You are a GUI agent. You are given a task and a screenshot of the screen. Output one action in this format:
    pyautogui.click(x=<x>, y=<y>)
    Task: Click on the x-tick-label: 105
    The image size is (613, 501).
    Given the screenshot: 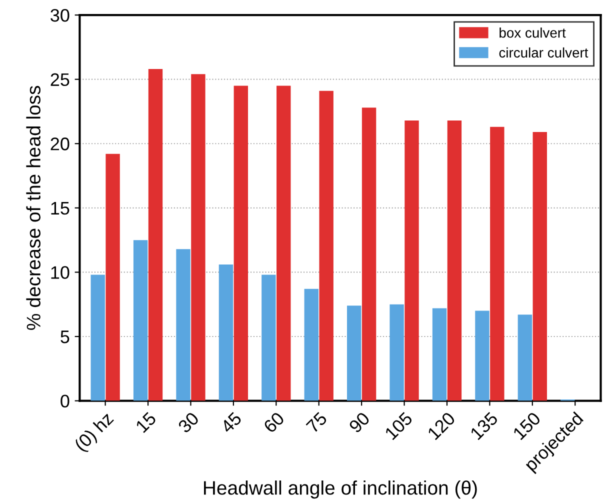 What is the action you would take?
    pyautogui.click(x=399, y=425)
    